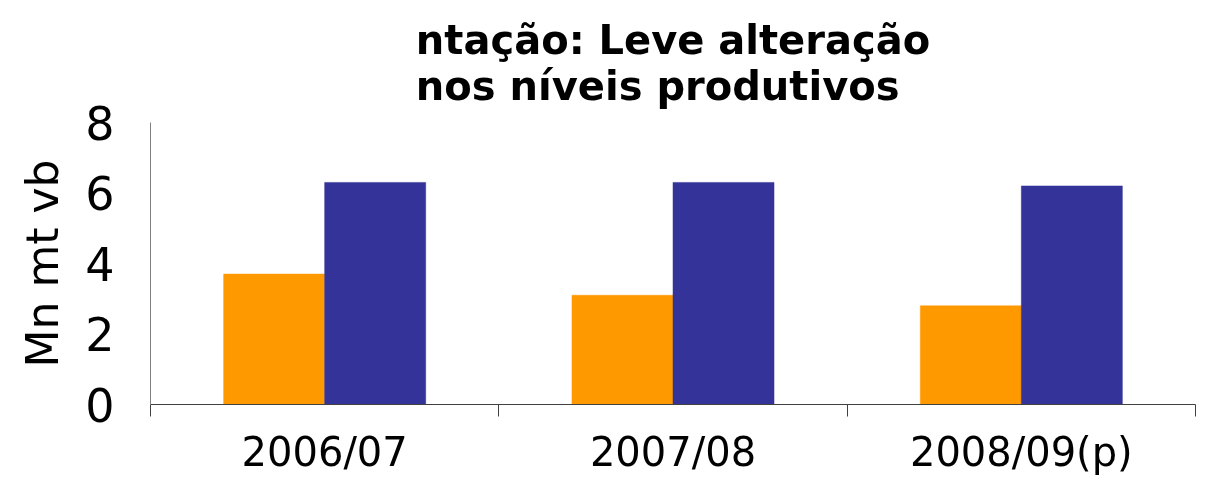 This screenshot has width=1207, height=477. What do you see at coordinates (673, 451) in the screenshot?
I see `x-tick-label: 2007/08` at bounding box center [673, 451].